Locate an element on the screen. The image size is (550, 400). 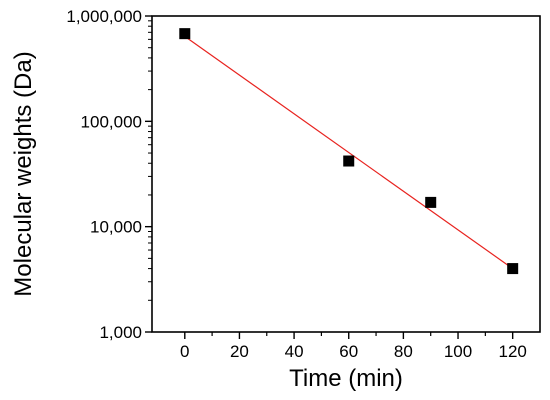
x-axis-title: Time (min) is located at coordinates (346, 378).